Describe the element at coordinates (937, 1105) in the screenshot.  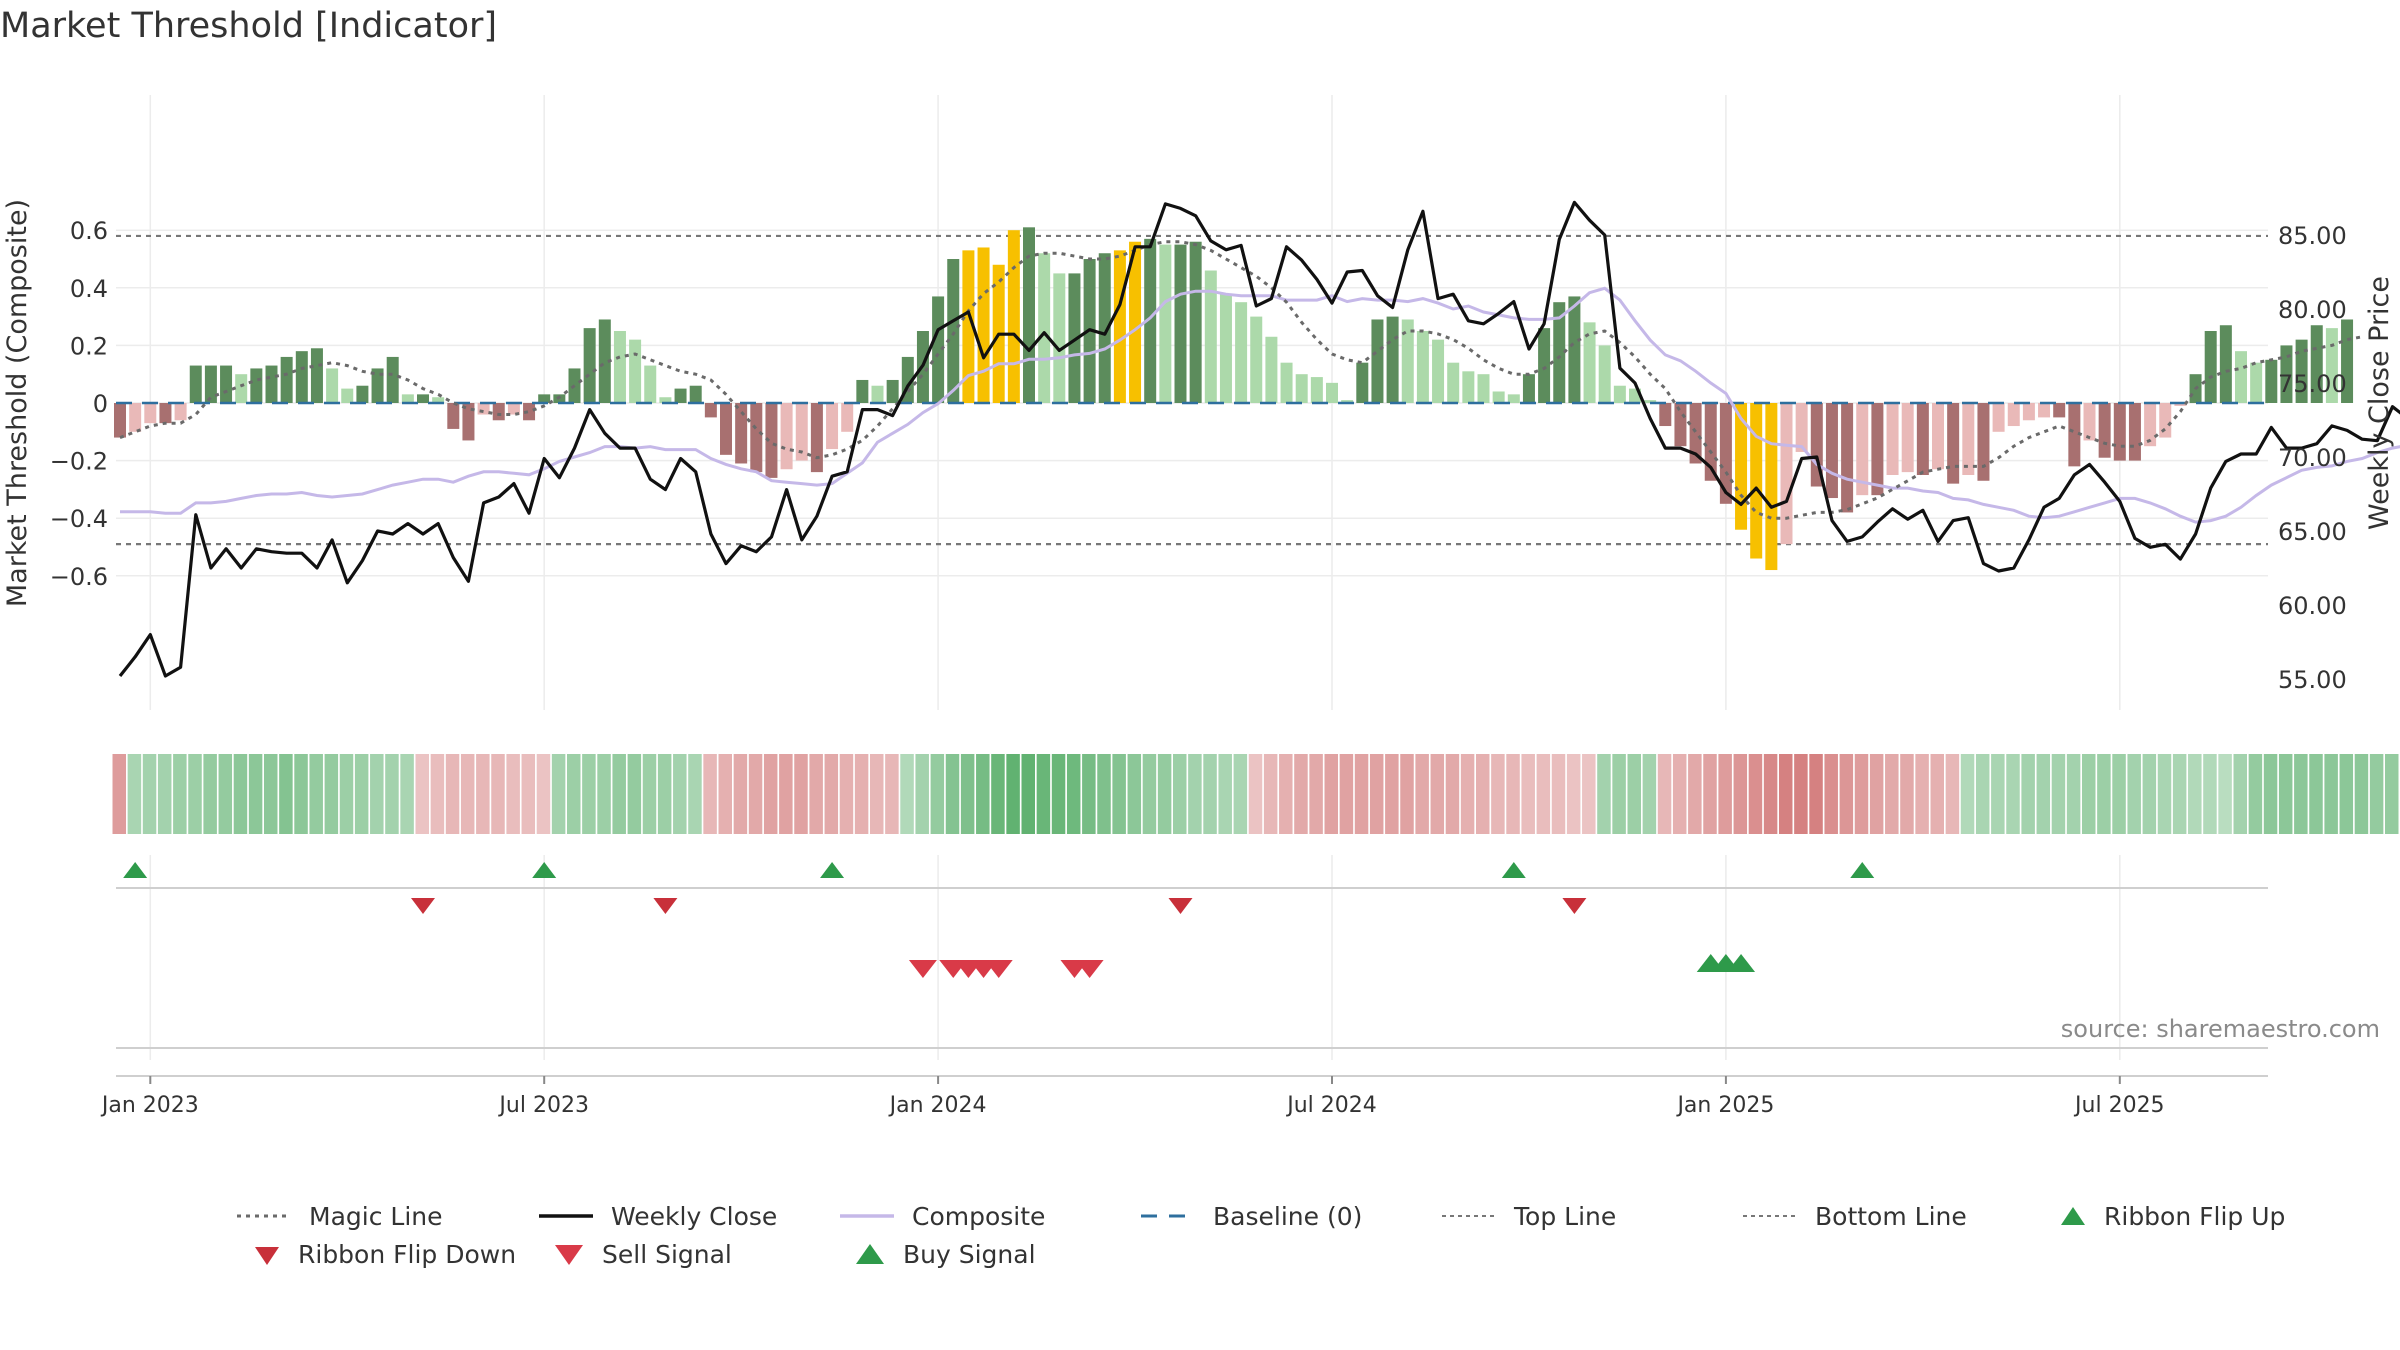
I see `x-tick-label: Jan 2024` at that location.